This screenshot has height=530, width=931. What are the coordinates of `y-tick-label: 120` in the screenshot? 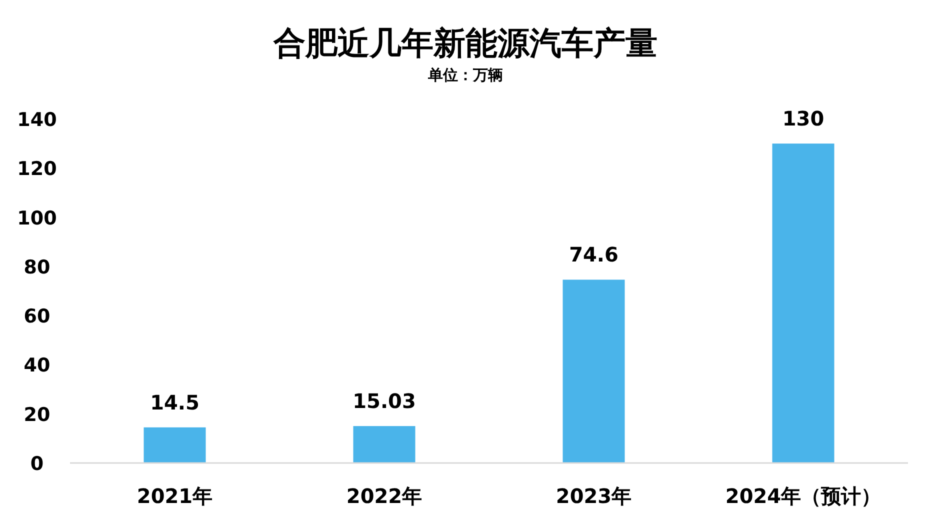 It's located at (37, 169).